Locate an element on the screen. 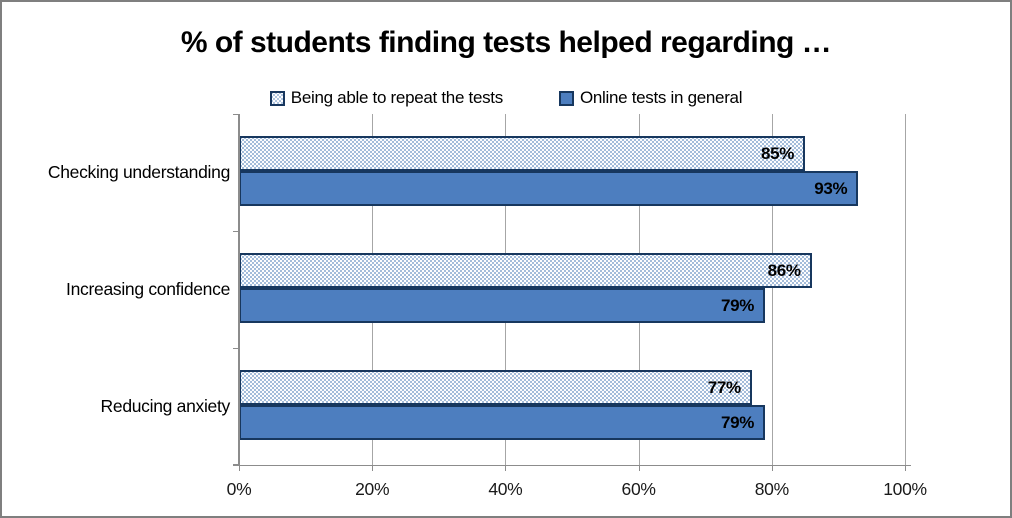  bar-online-tests-1: 93% is located at coordinates (549, 188).